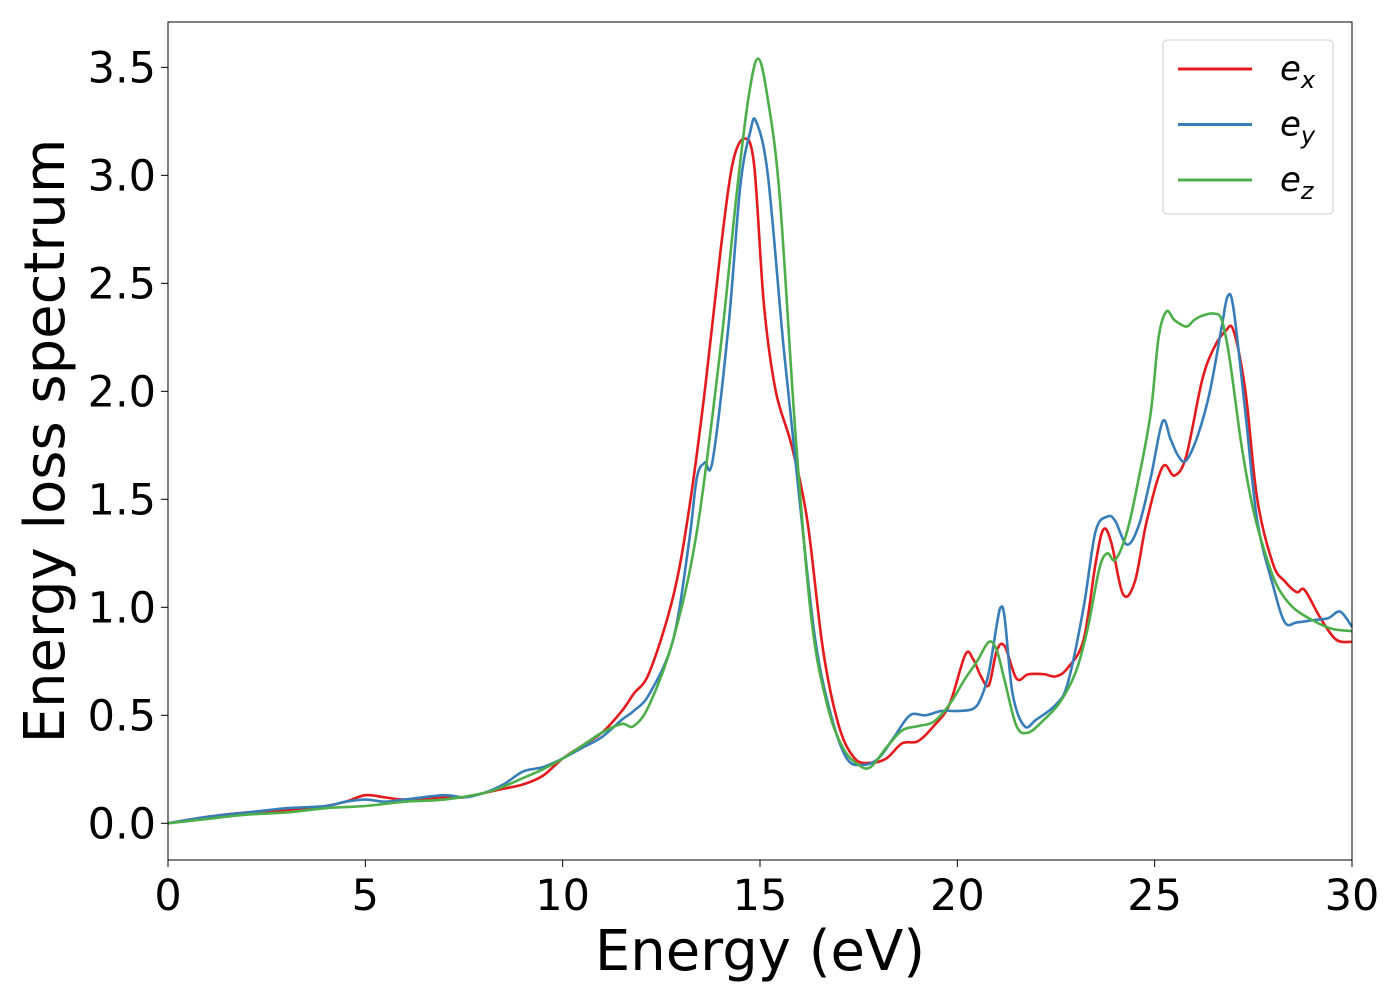 Image resolution: width=1400 pixels, height=1000 pixels. Describe the element at coordinates (760, 896) in the screenshot. I see `x-tick-label: 15` at that location.